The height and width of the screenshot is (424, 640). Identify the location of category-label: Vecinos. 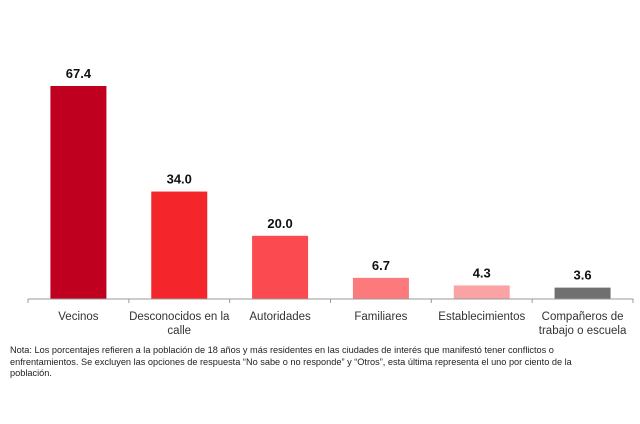
(78, 317).